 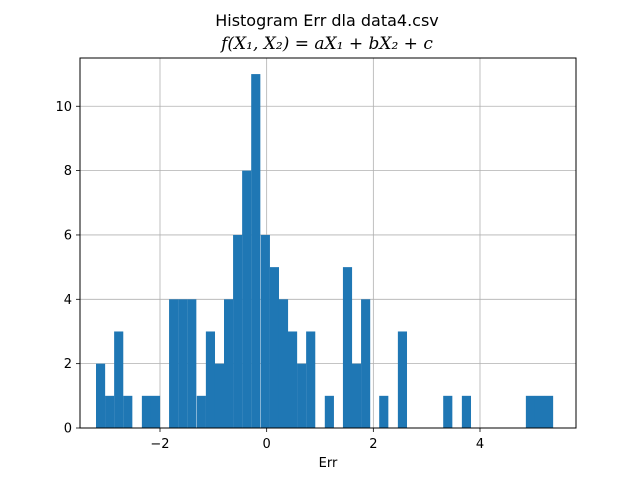 I want to click on y-tick-label: 8, so click(x=68, y=171).